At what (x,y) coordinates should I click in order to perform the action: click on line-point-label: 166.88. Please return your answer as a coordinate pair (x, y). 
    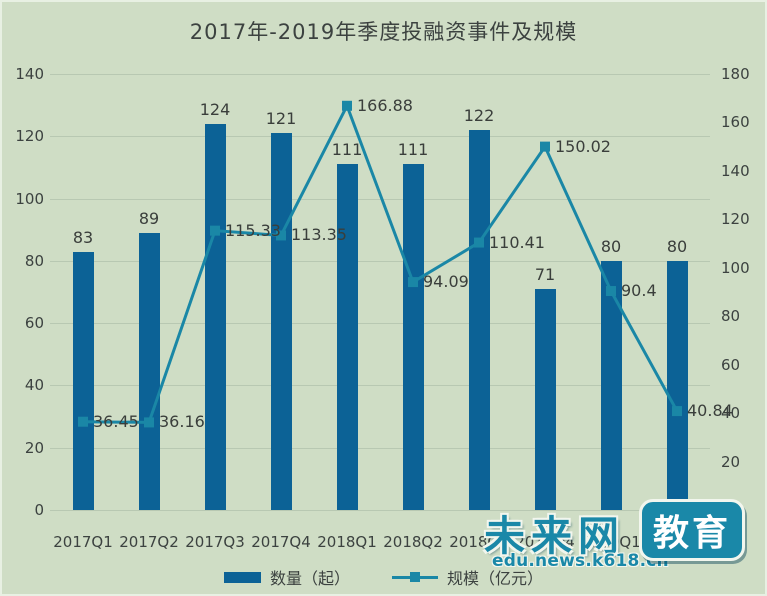
    Looking at the image, I should click on (385, 105).